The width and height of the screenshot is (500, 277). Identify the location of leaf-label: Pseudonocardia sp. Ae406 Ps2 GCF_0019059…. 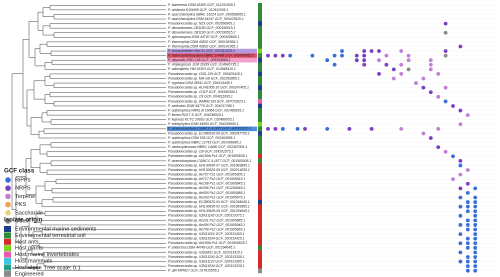
(206, 225).